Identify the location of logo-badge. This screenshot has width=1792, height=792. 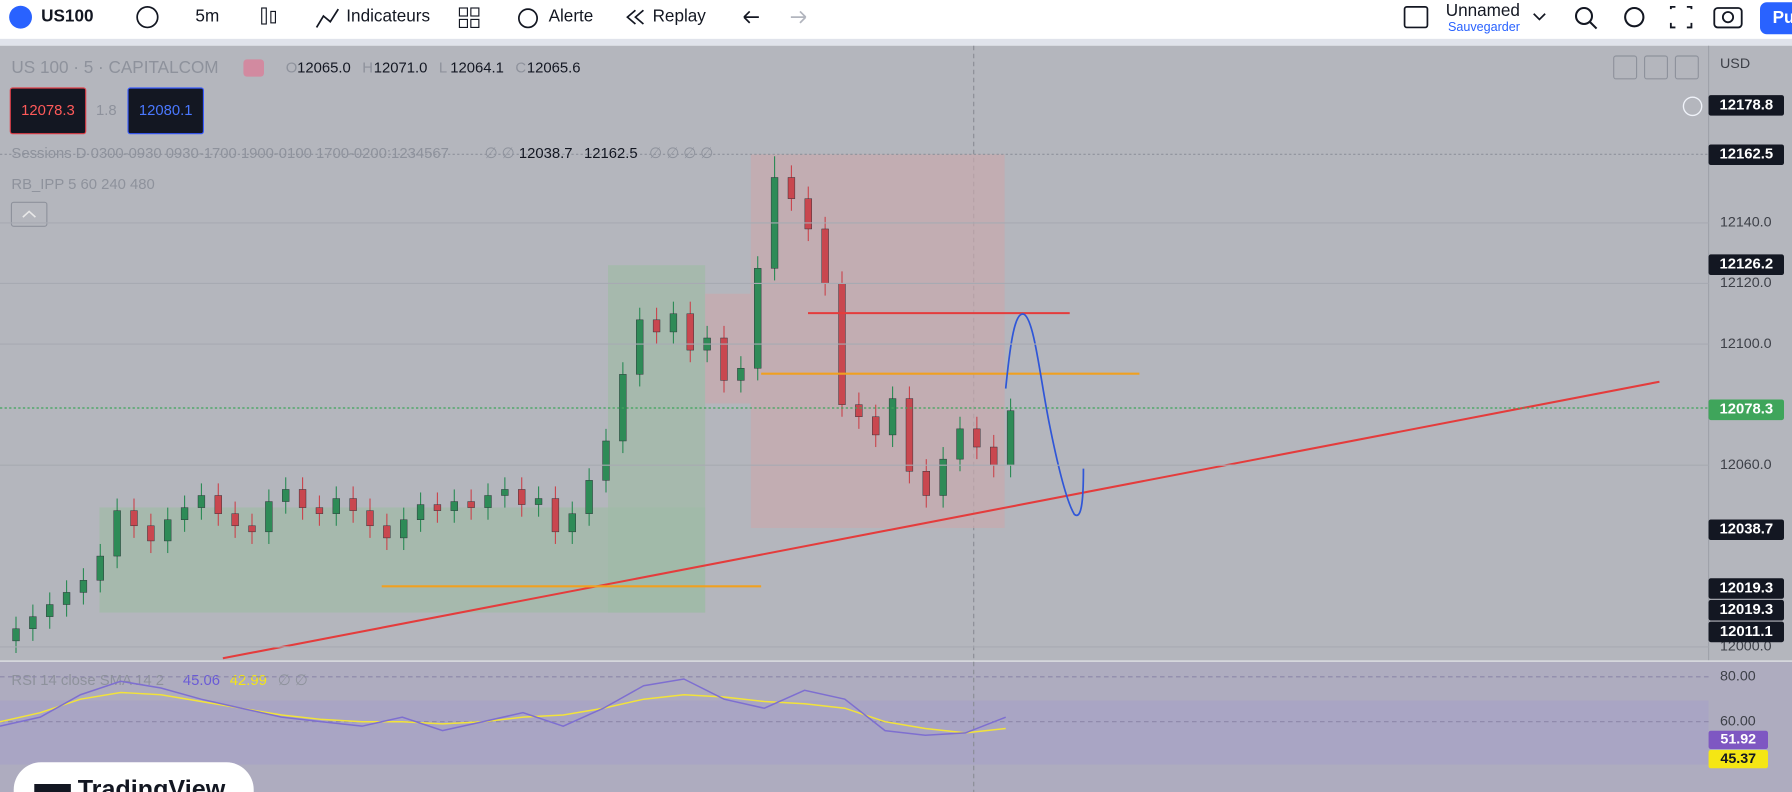
(133, 777).